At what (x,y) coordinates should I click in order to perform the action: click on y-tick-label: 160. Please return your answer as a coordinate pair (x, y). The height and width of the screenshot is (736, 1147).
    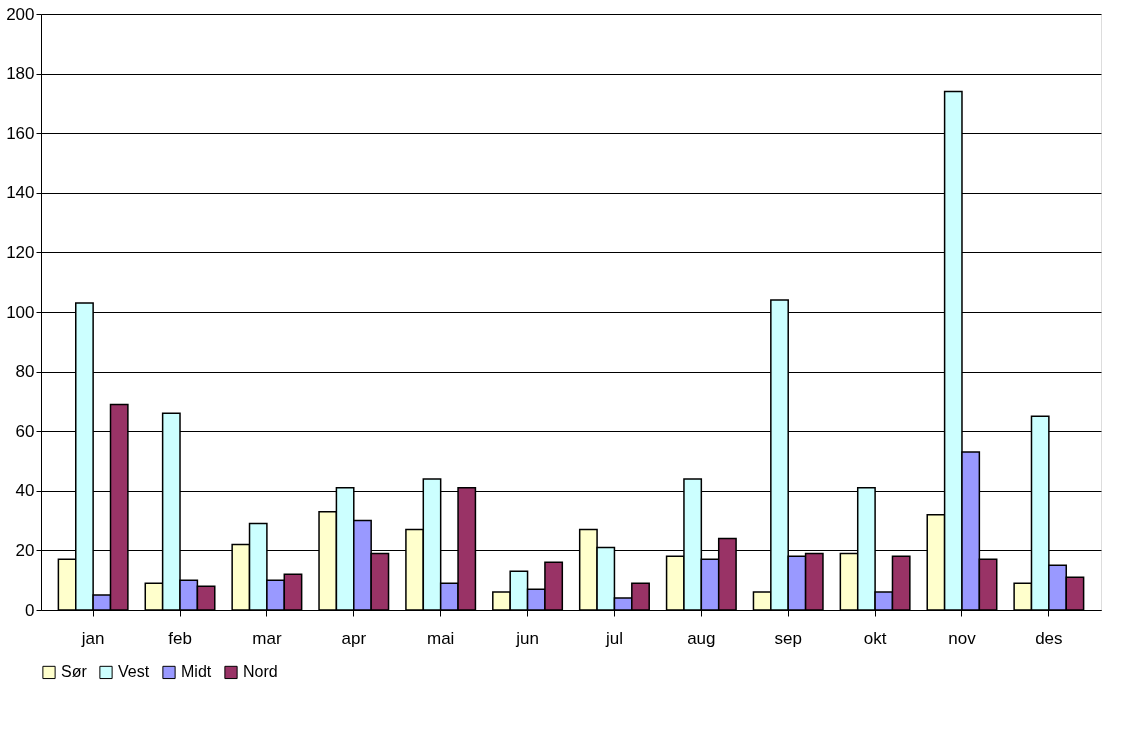
    Looking at the image, I should click on (20, 133).